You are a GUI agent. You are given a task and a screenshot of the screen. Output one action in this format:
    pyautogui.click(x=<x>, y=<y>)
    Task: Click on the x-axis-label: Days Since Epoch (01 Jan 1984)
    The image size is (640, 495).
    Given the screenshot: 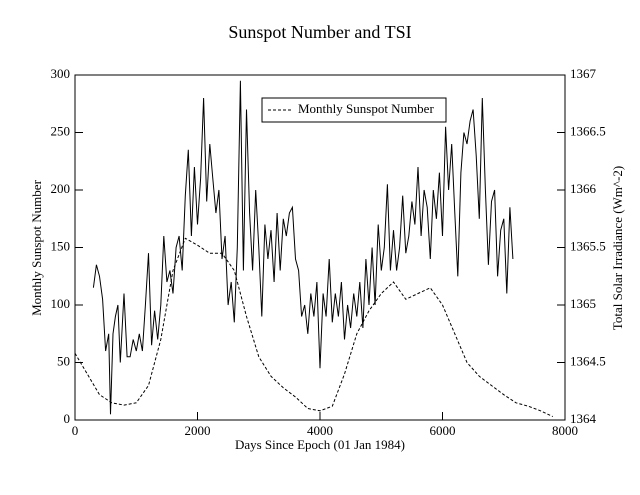 What is the action you would take?
    pyautogui.click(x=320, y=444)
    